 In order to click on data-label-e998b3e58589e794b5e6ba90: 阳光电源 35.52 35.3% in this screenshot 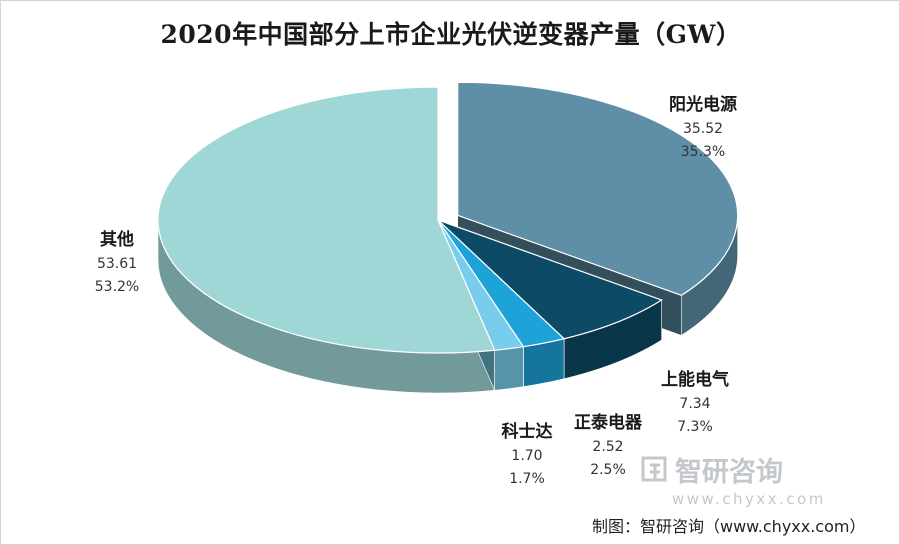, I will do `click(703, 127)`.